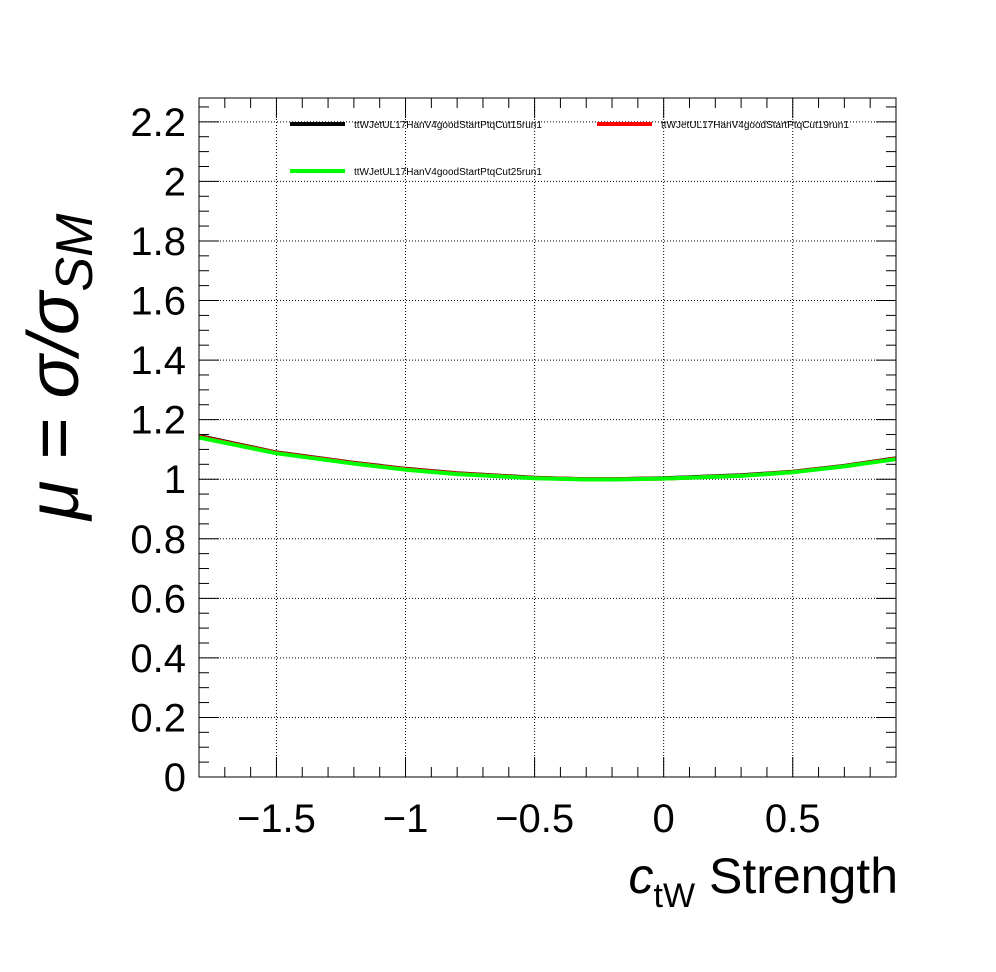  What do you see at coordinates (158, 718) in the screenshot?
I see `y-tick-label: 0.2` at bounding box center [158, 718].